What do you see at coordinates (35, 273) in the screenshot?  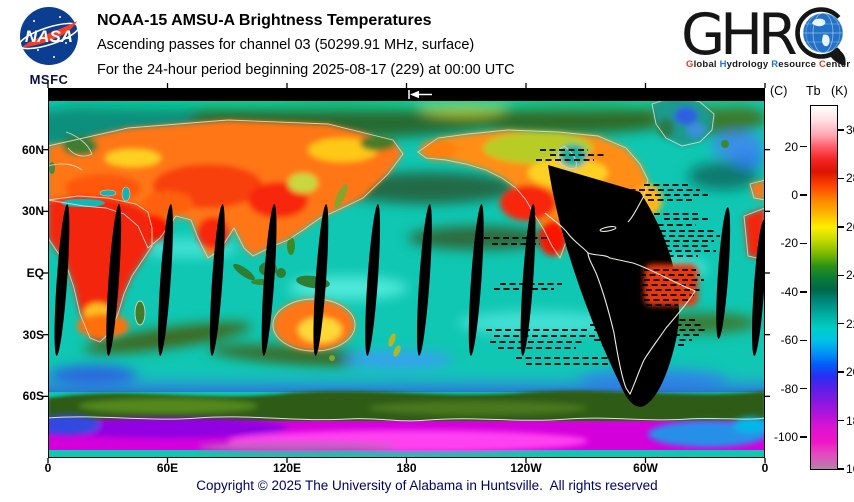 I see `lat-tick-label: EQ` at bounding box center [35, 273].